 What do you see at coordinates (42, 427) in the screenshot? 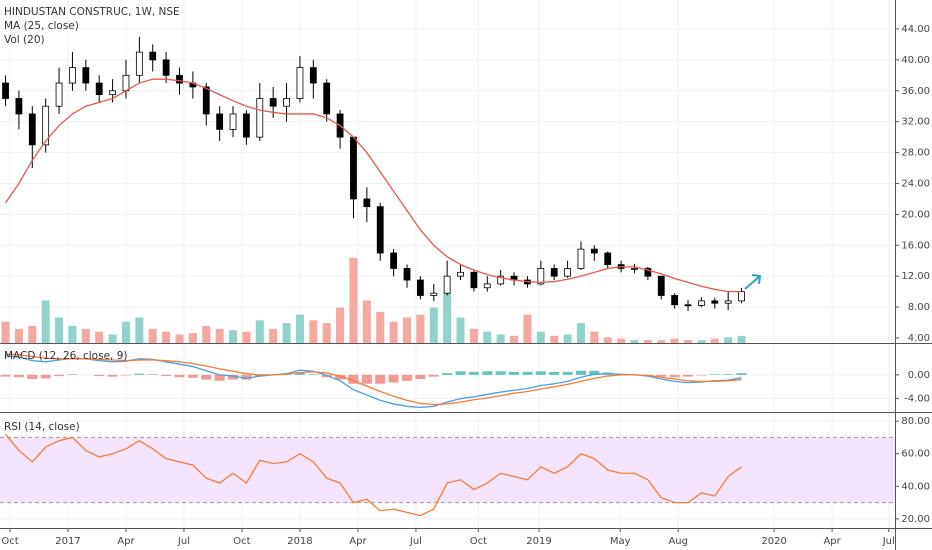
I see `rsi-title: RSI (14, close)` at bounding box center [42, 427].